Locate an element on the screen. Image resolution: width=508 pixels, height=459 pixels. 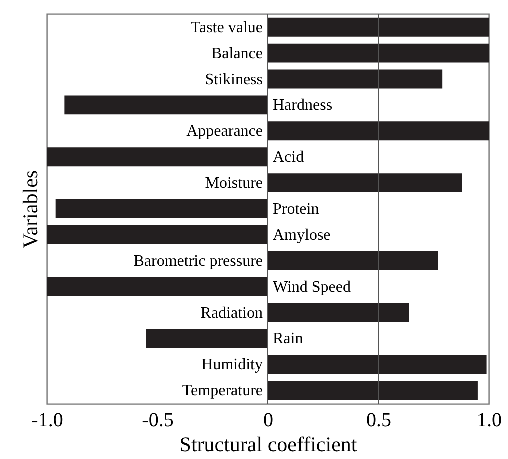
y-tick-label: Humidity is located at coordinates (232, 365).